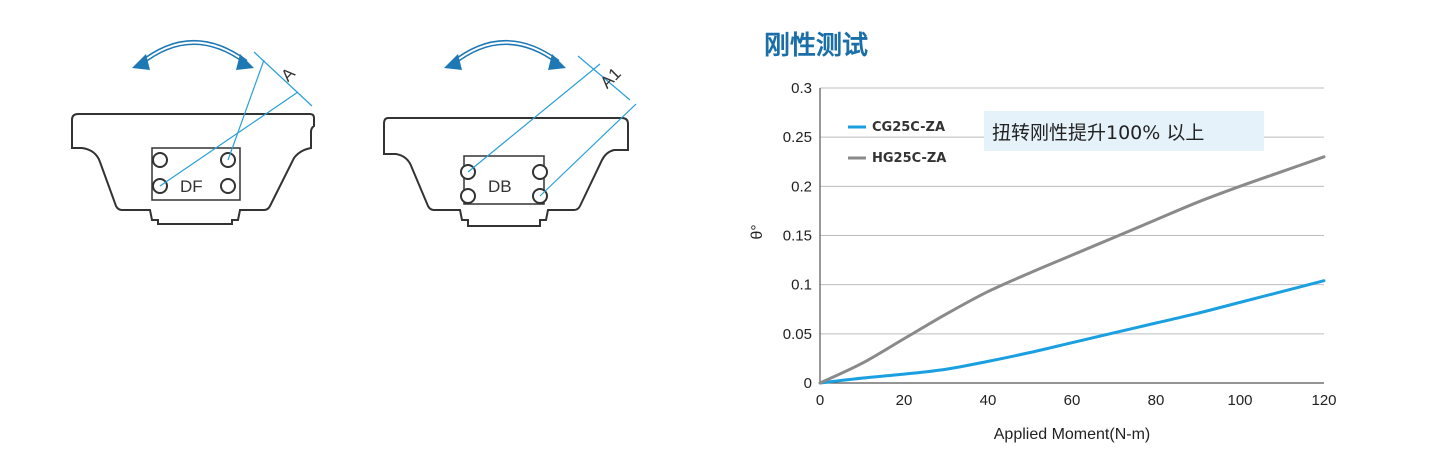 Image resolution: width=1439 pixels, height=463 pixels. Describe the element at coordinates (801, 88) in the screenshot. I see `y-tick-label: 0.3` at that location.